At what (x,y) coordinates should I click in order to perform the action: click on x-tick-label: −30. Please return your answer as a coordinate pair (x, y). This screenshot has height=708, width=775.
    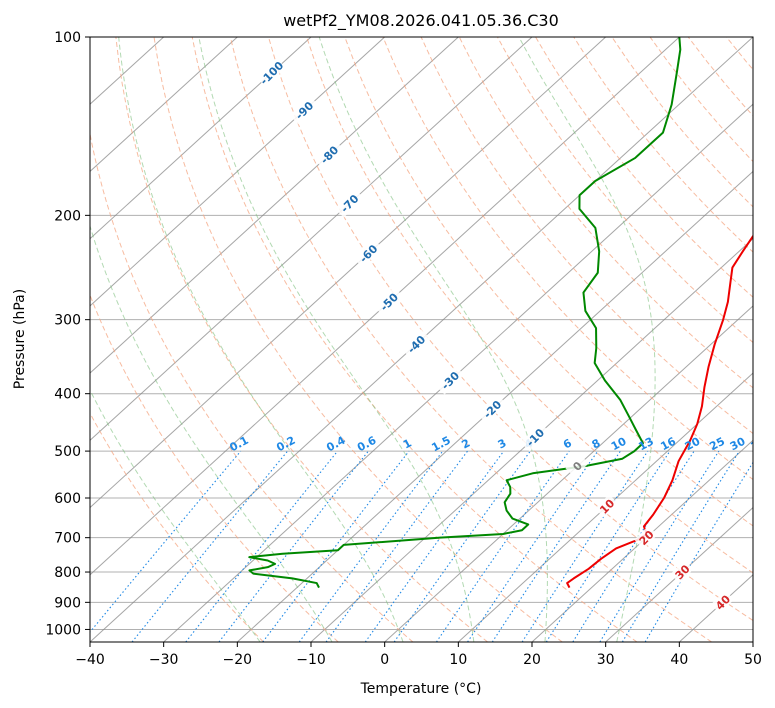
    Looking at the image, I should click on (164, 660).